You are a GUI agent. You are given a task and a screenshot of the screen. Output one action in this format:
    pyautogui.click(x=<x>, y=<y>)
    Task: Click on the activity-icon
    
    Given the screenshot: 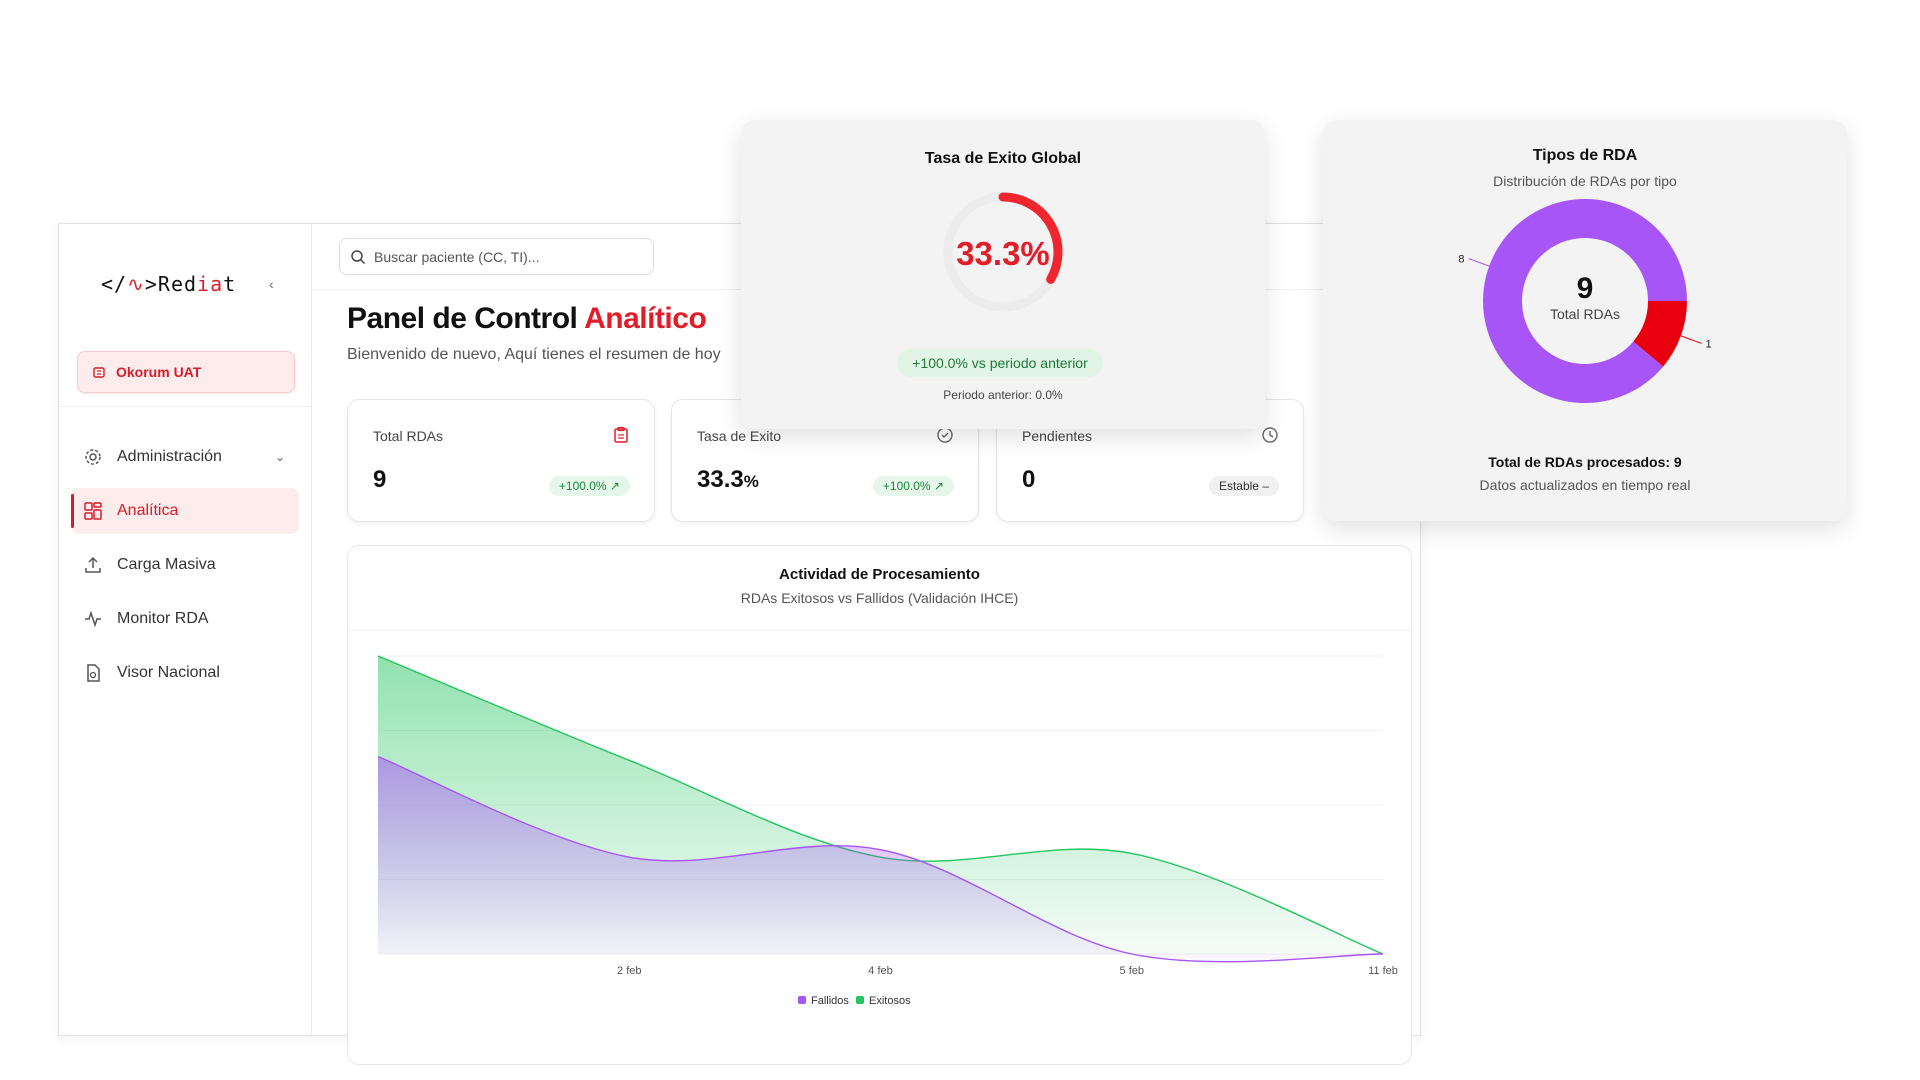 What is the action you would take?
    pyautogui.click(x=93, y=619)
    